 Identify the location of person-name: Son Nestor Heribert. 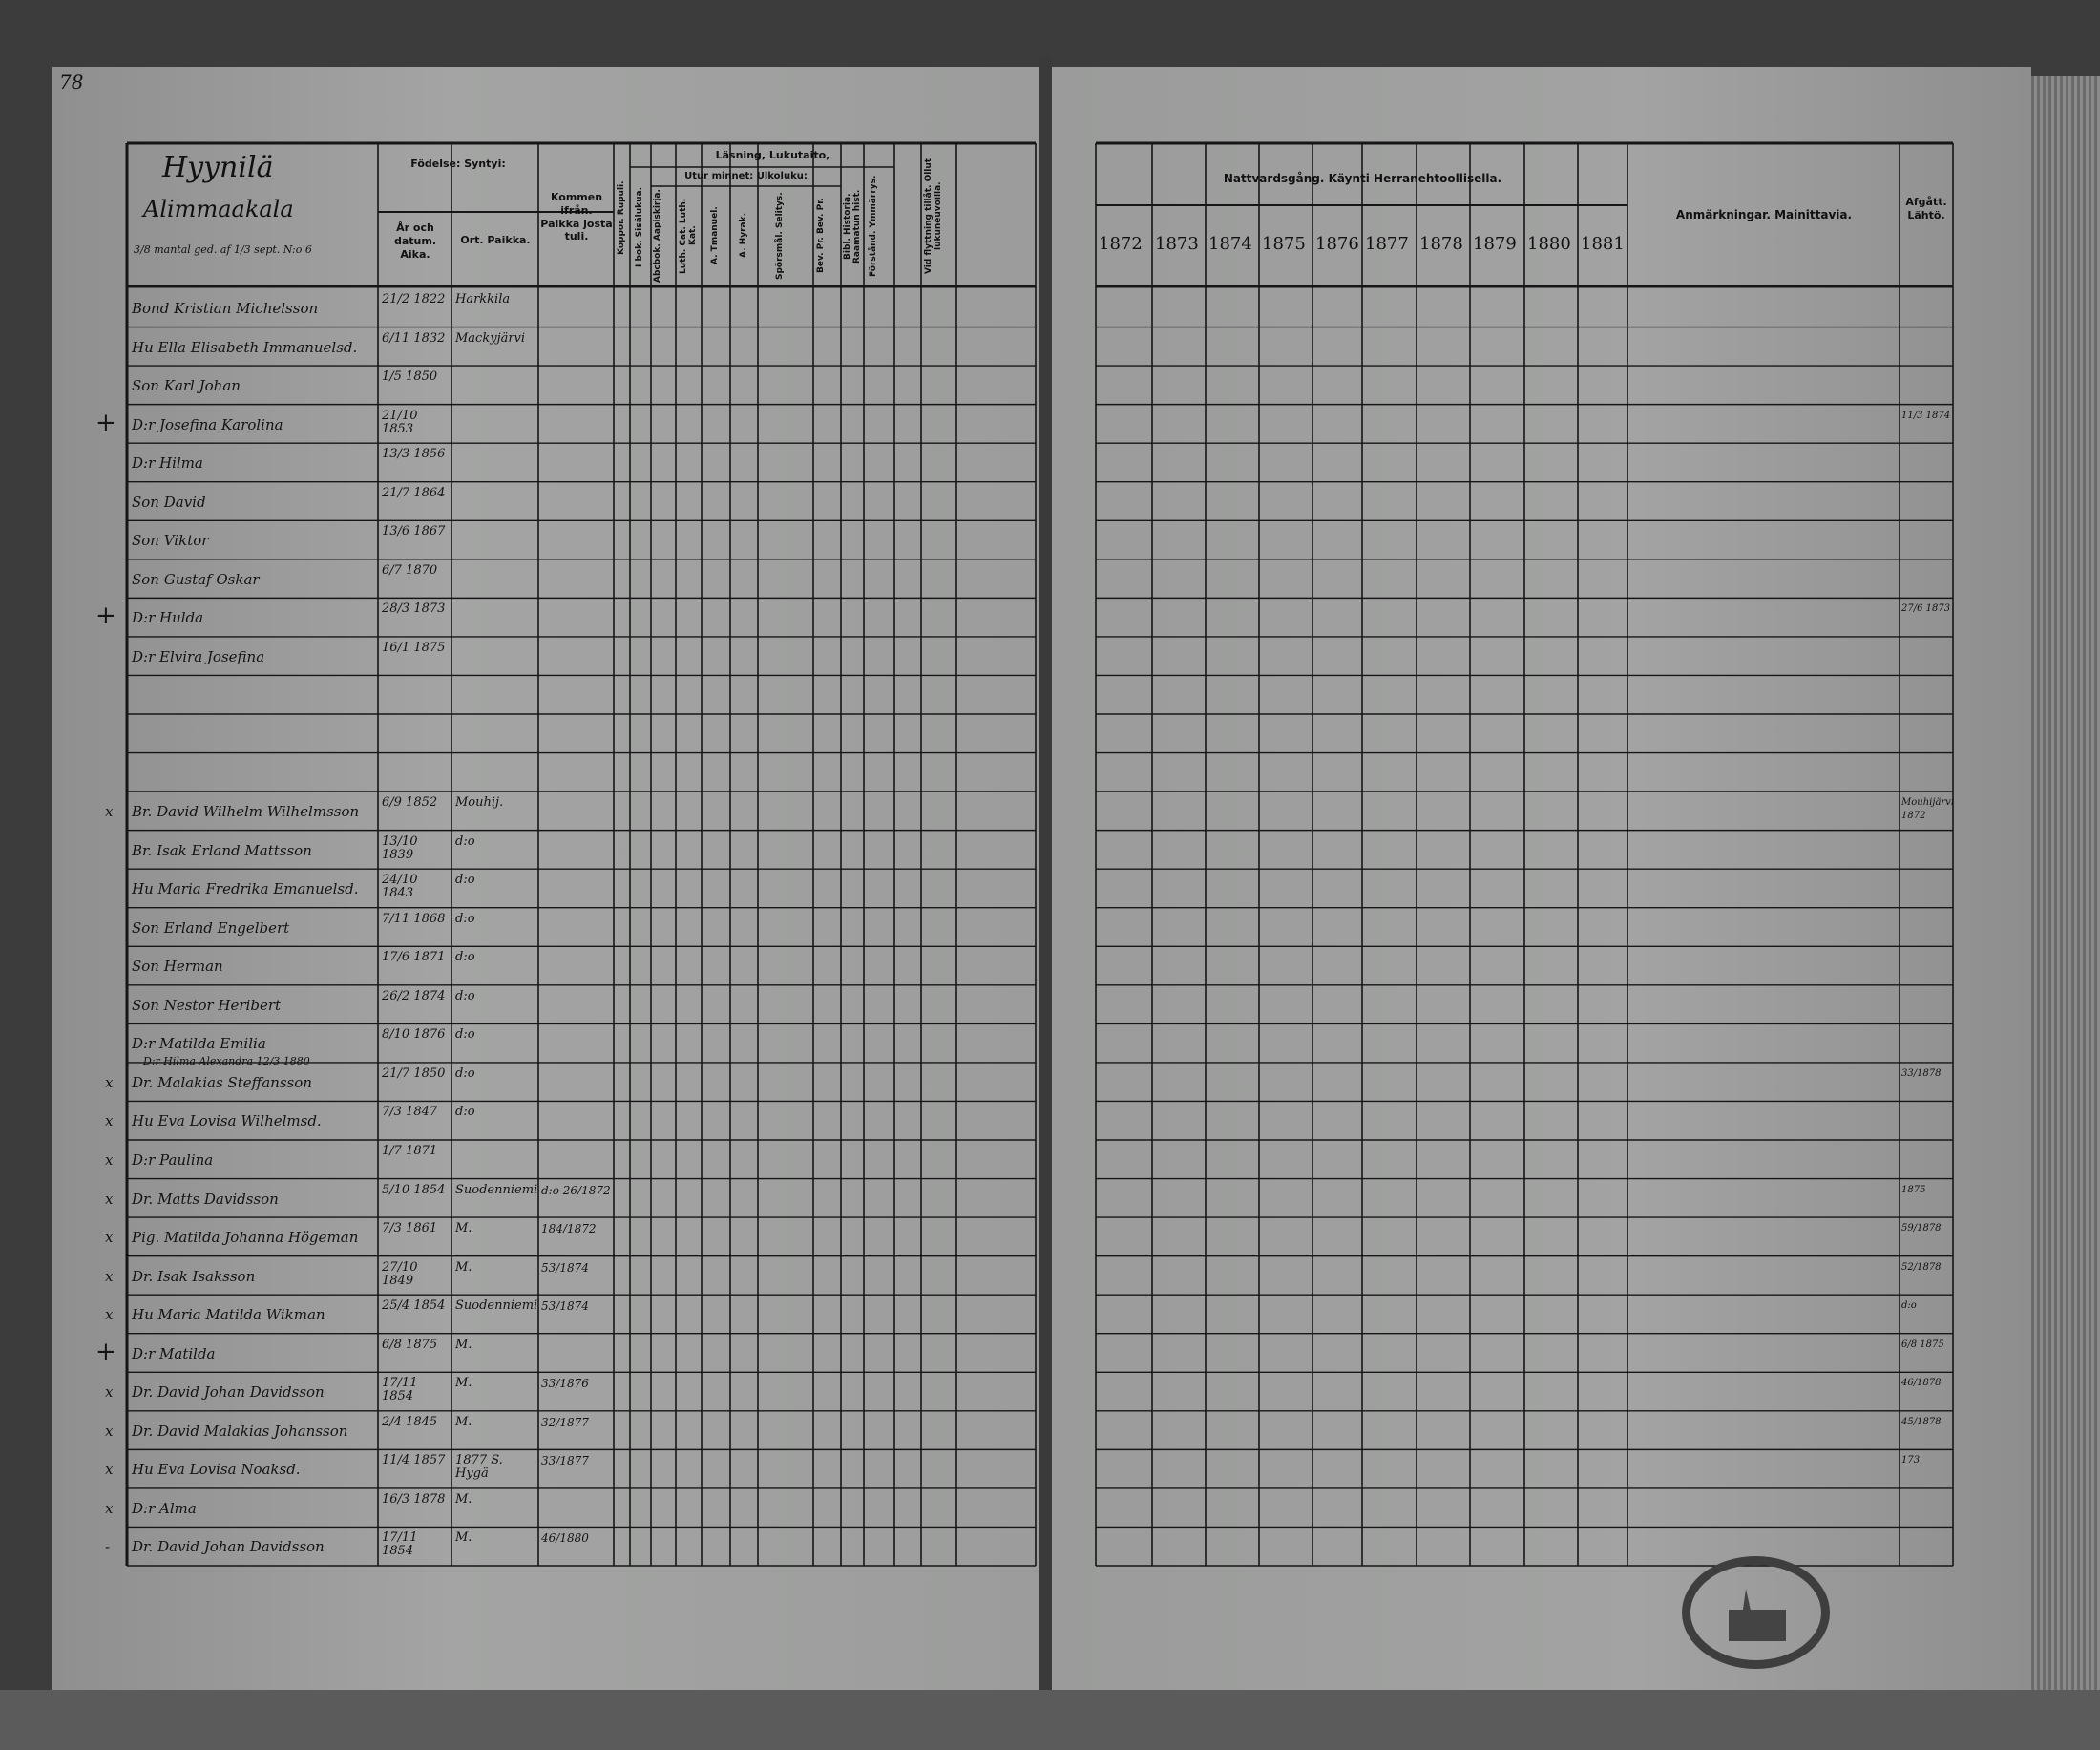
(207, 1005).